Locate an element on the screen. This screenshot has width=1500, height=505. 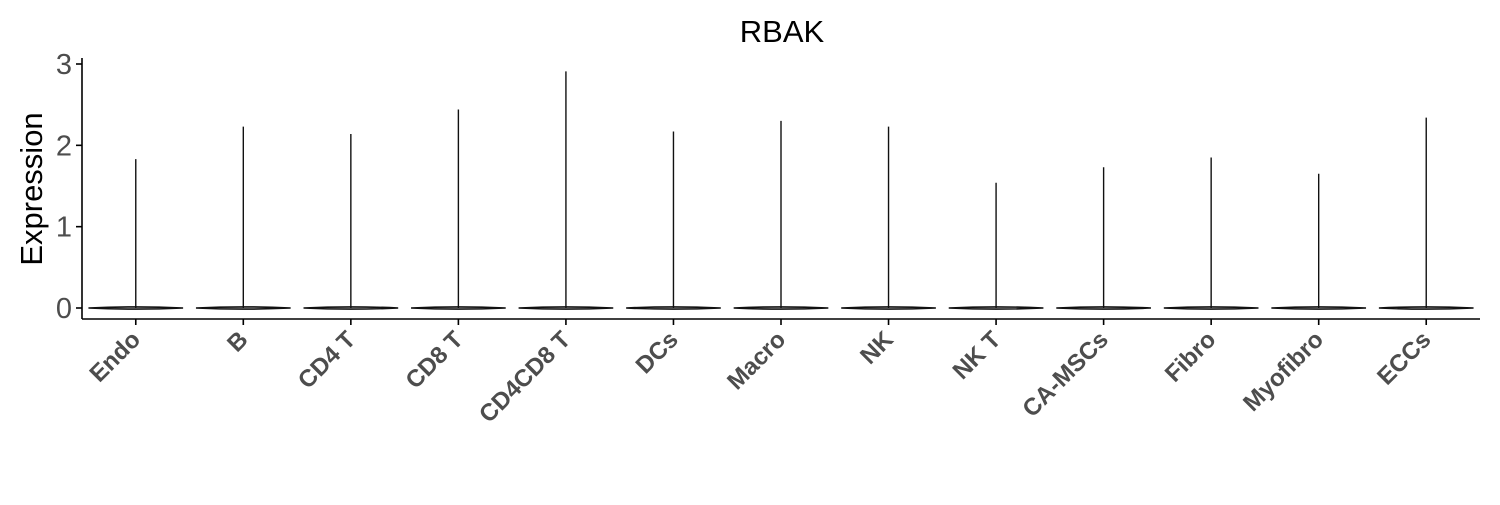
violin-eccs is located at coordinates (1426, 213).